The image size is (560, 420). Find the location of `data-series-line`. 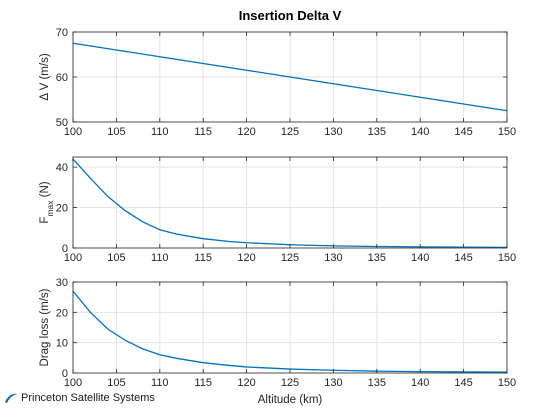

data-series-line is located at coordinates (290, 77).